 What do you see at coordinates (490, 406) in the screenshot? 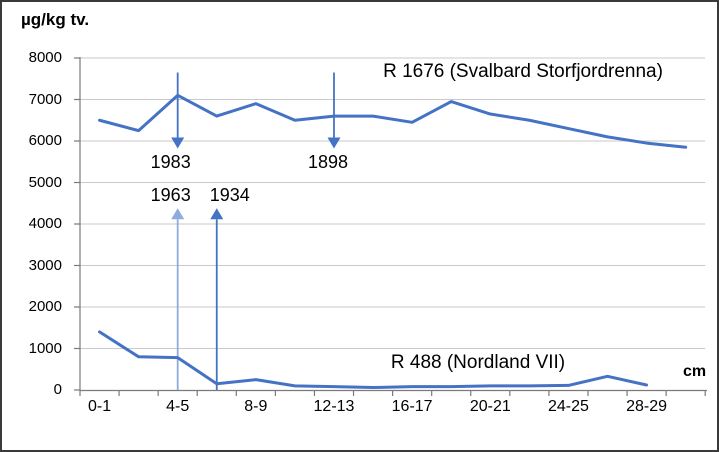
I see `x-tick-label: 20-21` at bounding box center [490, 406].